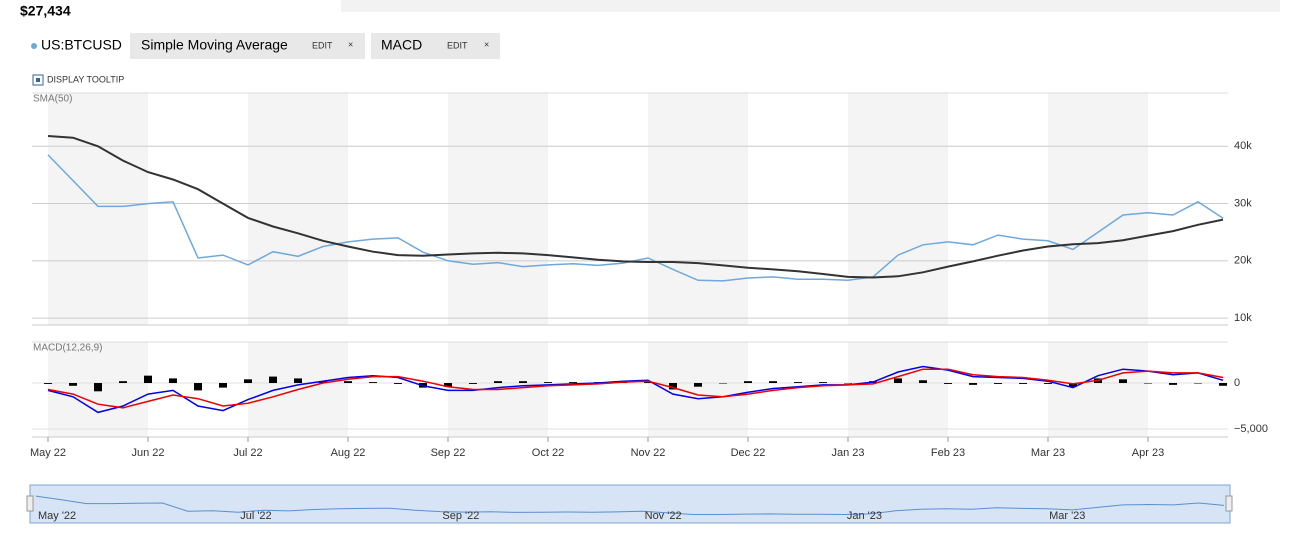  I want to click on x-tick-label: Dec 22, so click(748, 453).